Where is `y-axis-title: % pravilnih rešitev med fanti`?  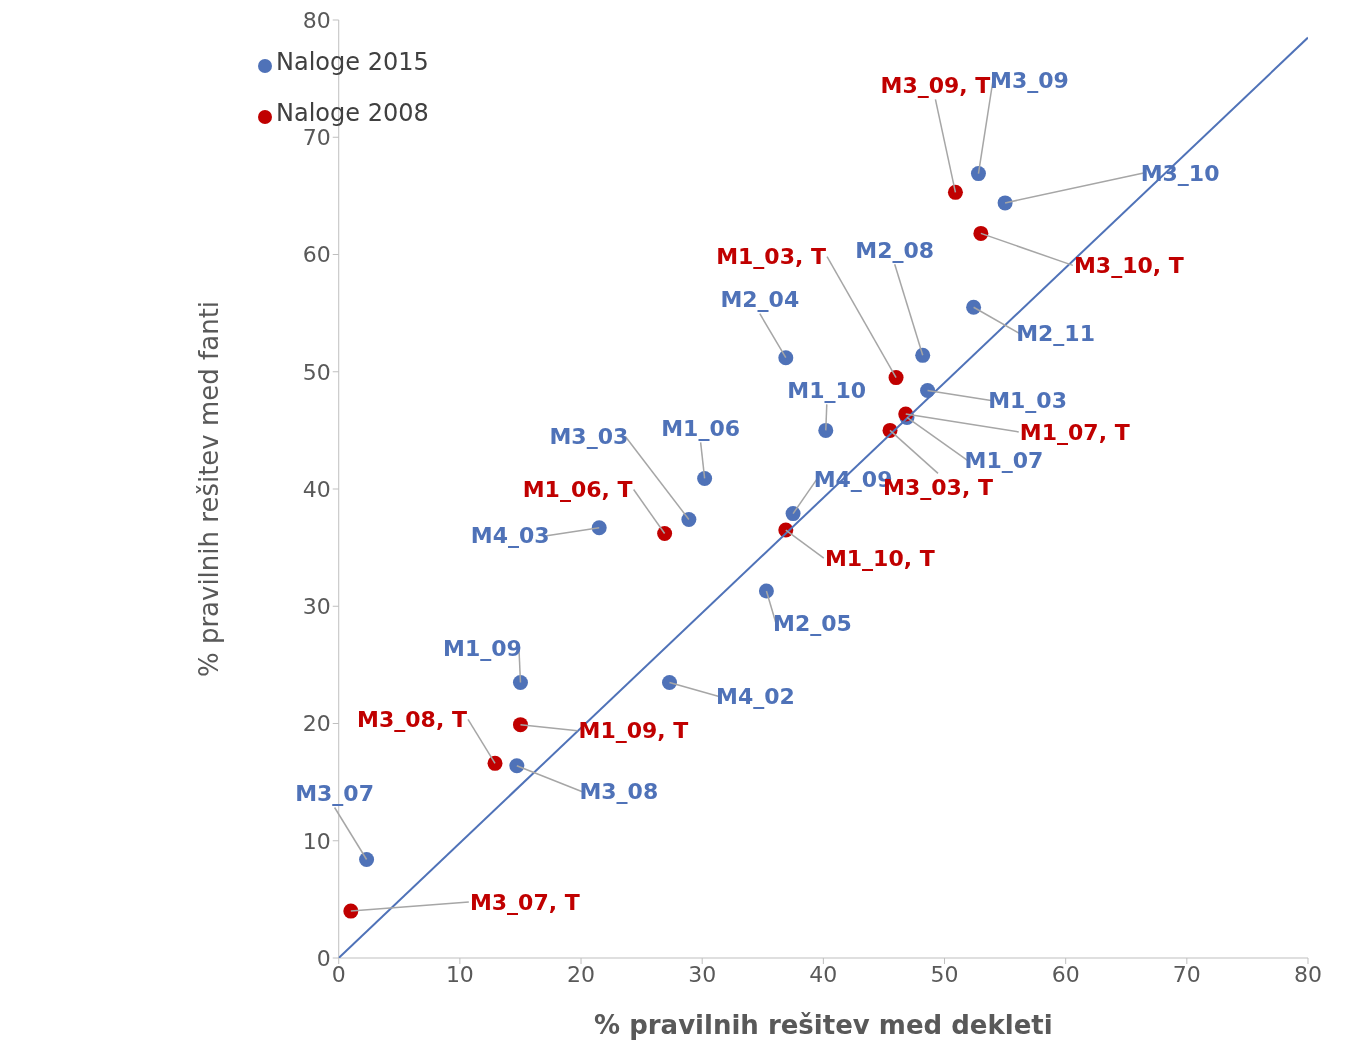
y-axis-title: % pravilnih rešitev med fanti is located at coordinates (208, 489).